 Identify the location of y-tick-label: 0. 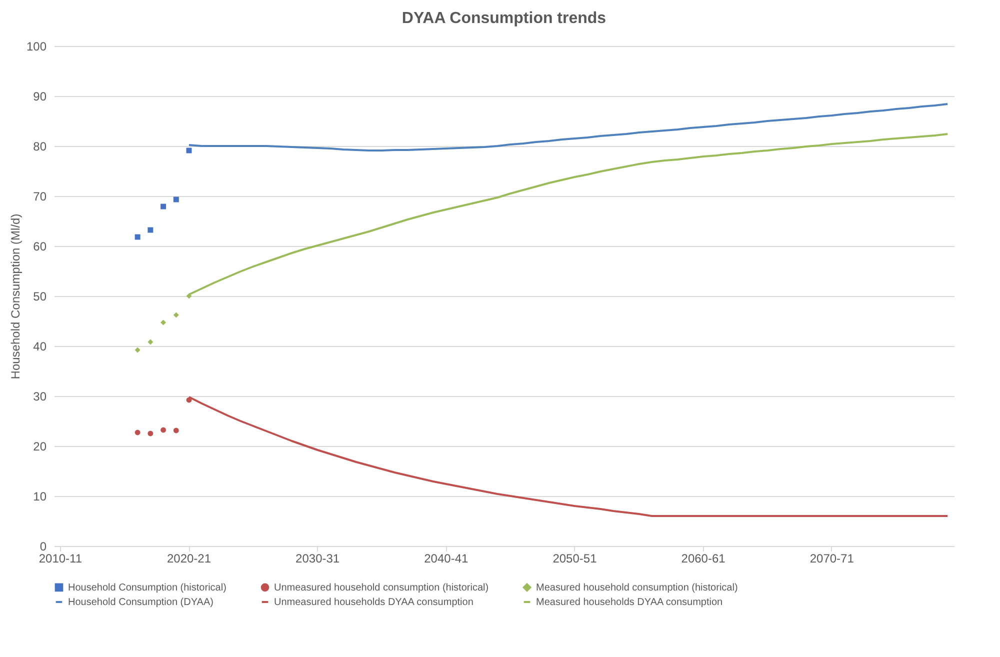
(43, 547).